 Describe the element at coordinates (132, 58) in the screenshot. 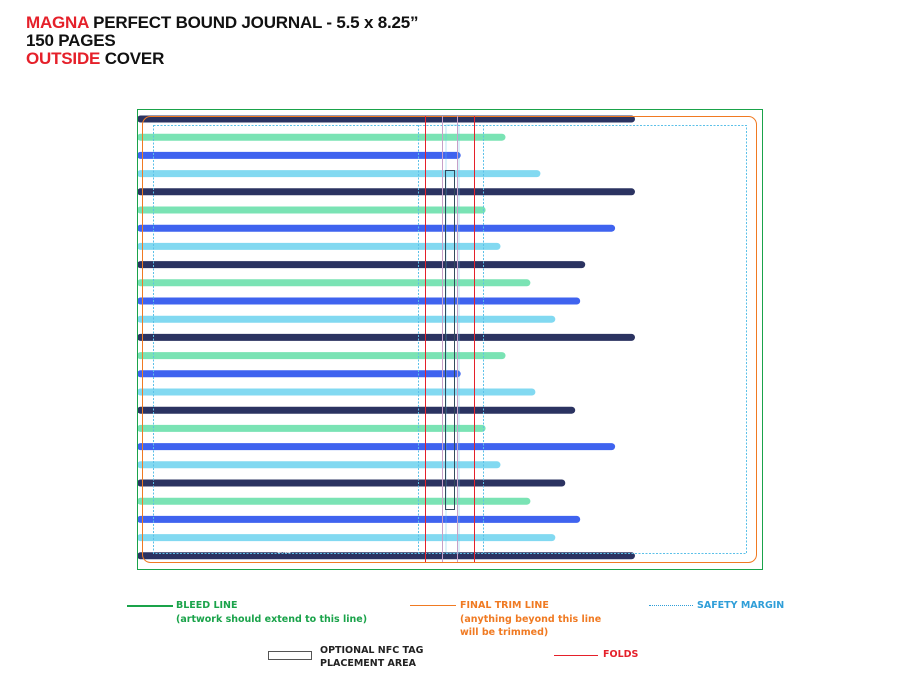

I see `cover-label: COVER` at that location.